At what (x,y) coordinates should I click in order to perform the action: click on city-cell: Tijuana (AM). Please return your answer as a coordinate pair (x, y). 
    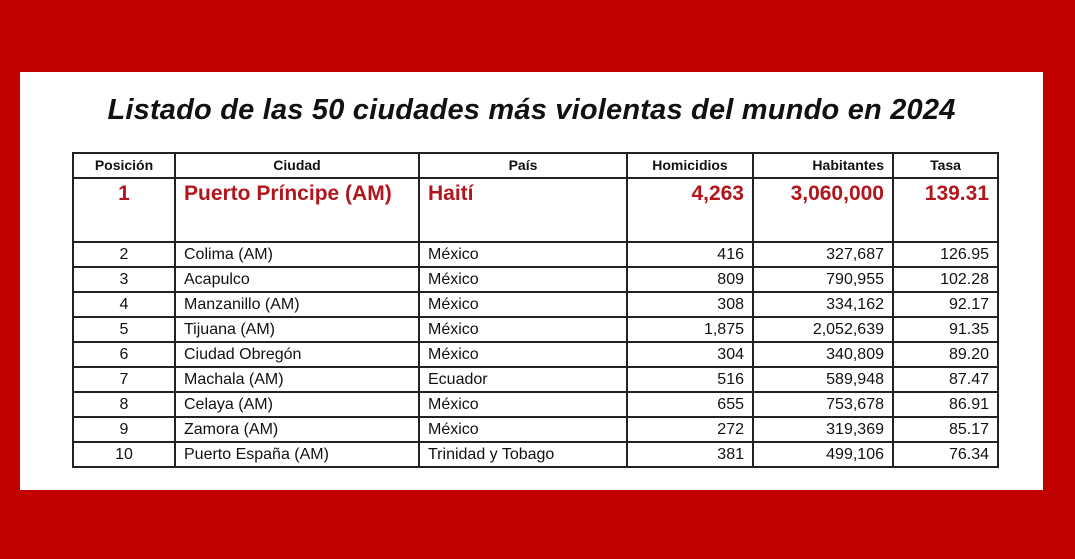
    Looking at the image, I should click on (297, 329).